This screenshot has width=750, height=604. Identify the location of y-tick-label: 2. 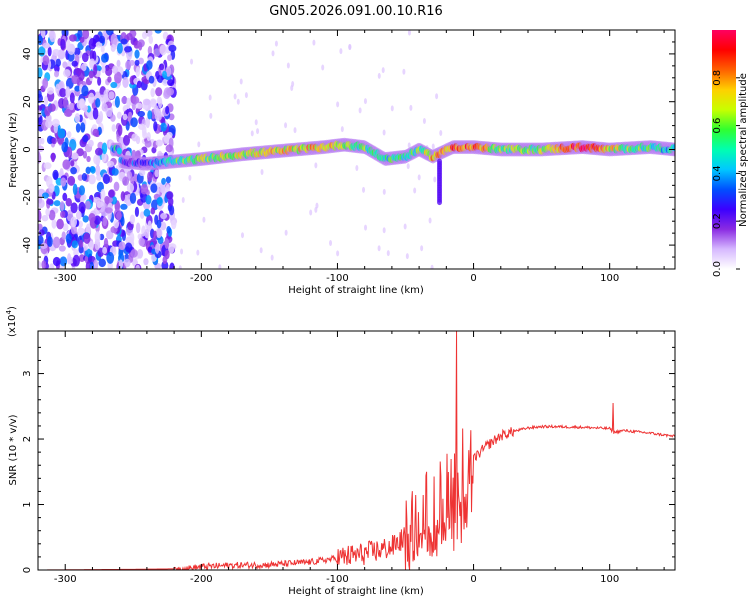
(27, 439).